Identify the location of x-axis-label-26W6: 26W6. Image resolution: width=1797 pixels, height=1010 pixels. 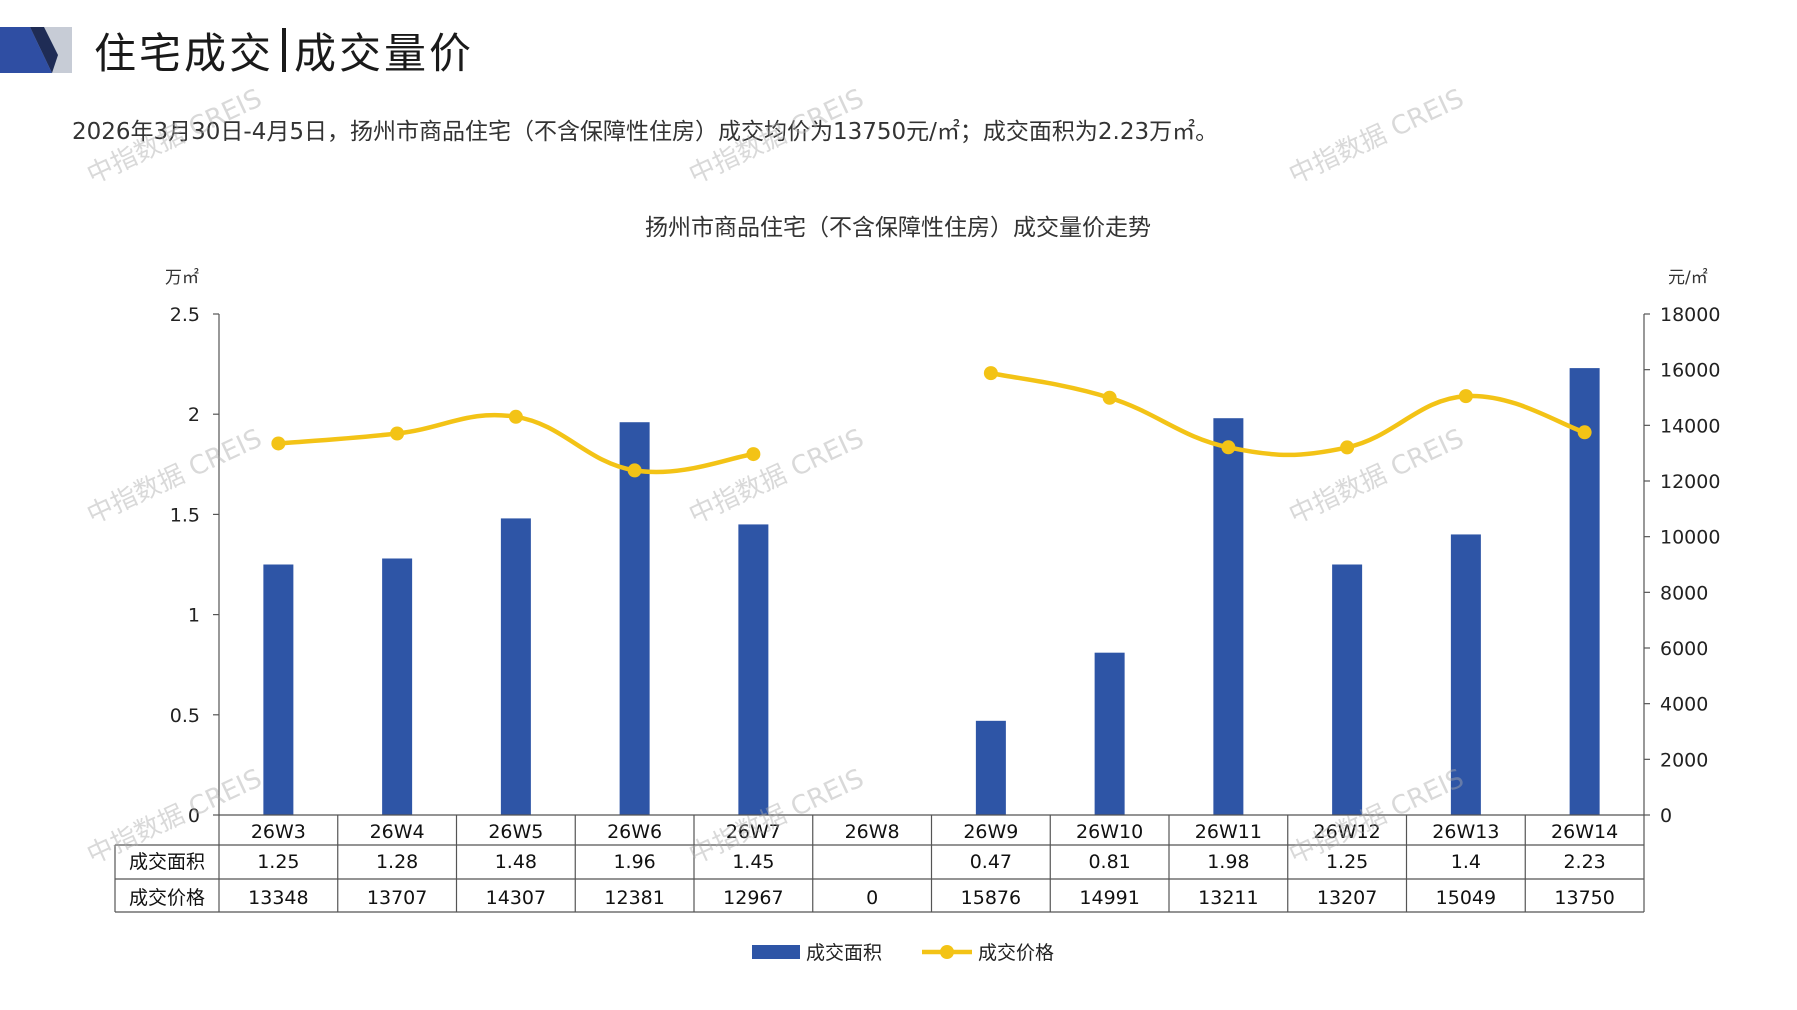
(634, 832).